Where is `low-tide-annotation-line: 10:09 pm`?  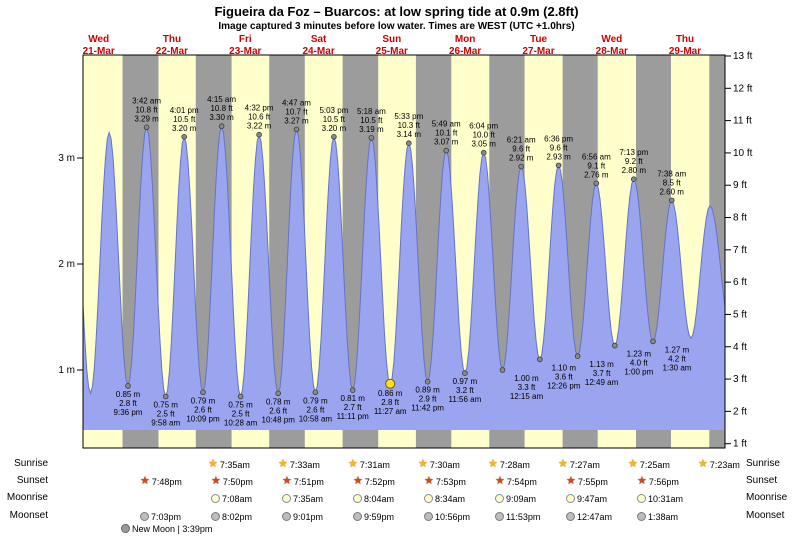 low-tide-annotation-line: 10:09 pm is located at coordinates (203, 418).